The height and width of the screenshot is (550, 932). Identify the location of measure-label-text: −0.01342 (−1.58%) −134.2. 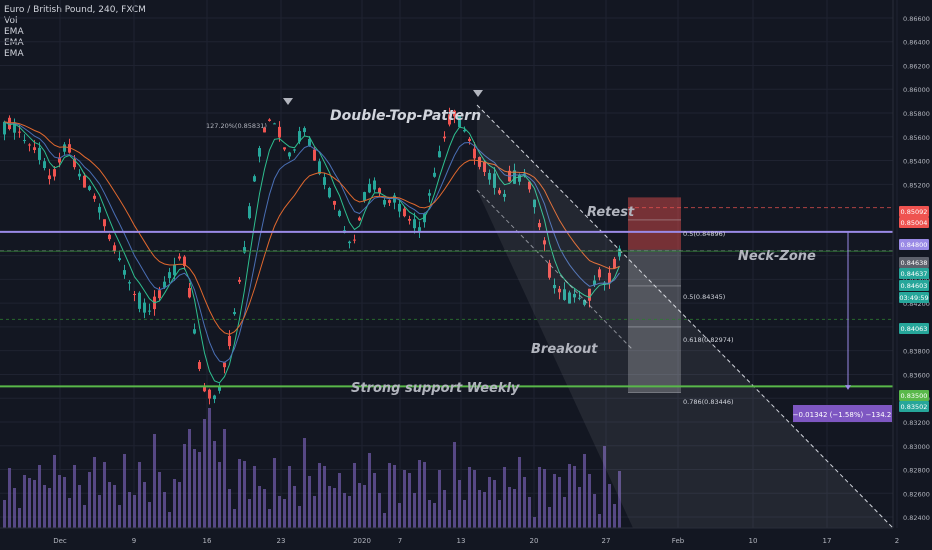
(842, 415).